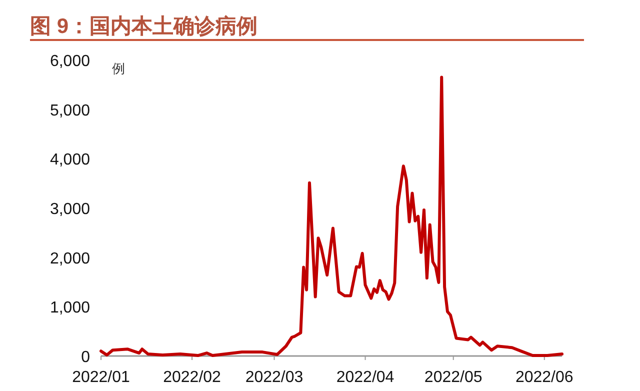  Describe the element at coordinates (144, 26) in the screenshot. I see `chart-title: 图 9：国内本土确诊病例` at that location.